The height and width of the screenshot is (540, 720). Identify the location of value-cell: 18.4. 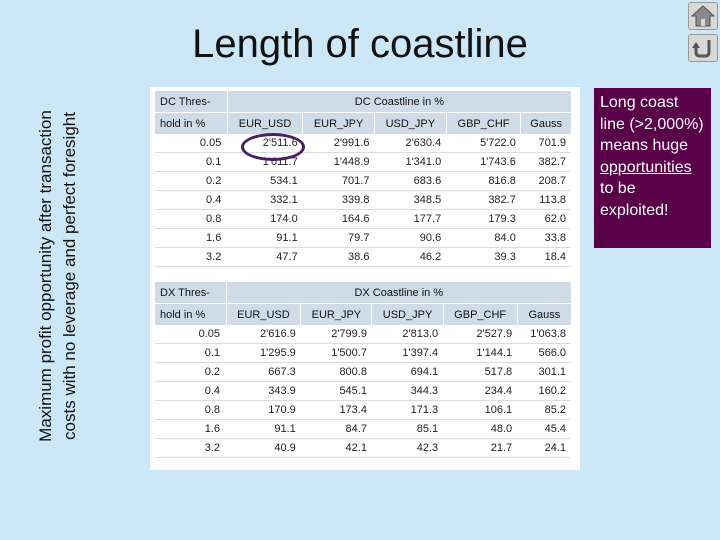
(545, 257).